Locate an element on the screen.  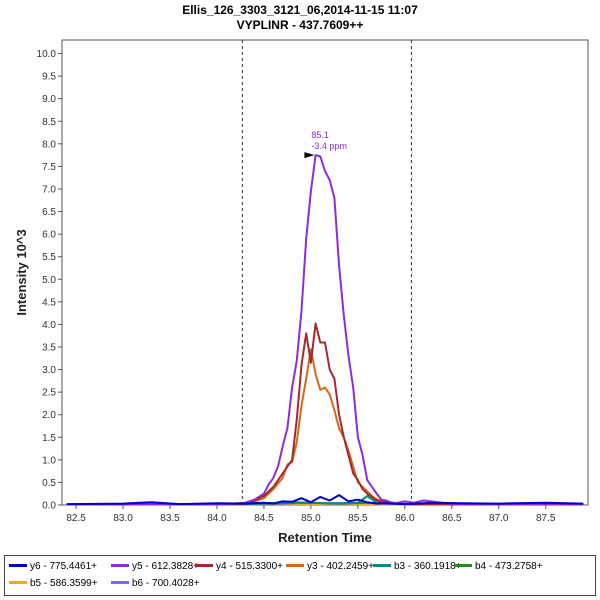
y-tick-label: 8.0 is located at coordinates (49, 144).